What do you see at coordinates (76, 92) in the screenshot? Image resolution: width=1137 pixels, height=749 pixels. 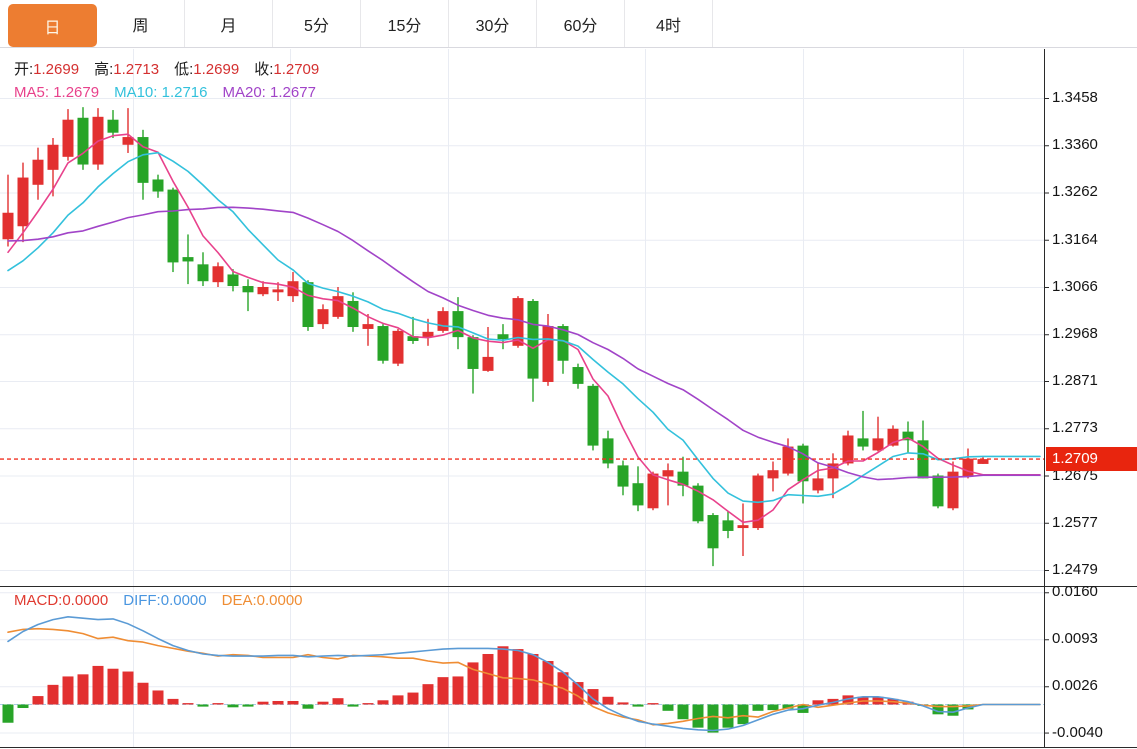 I see `ma5-value: 1.2679` at bounding box center [76, 92].